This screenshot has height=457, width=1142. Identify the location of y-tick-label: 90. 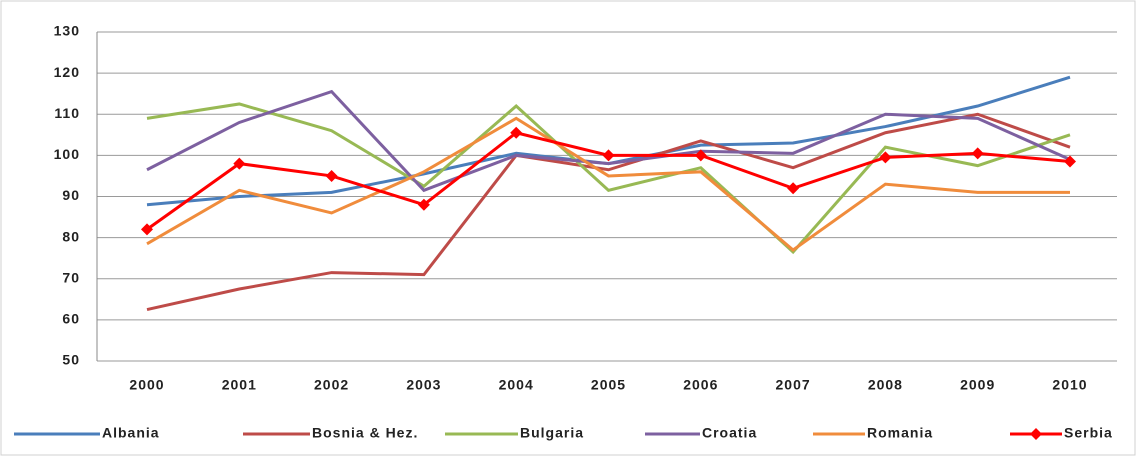
(71, 195).